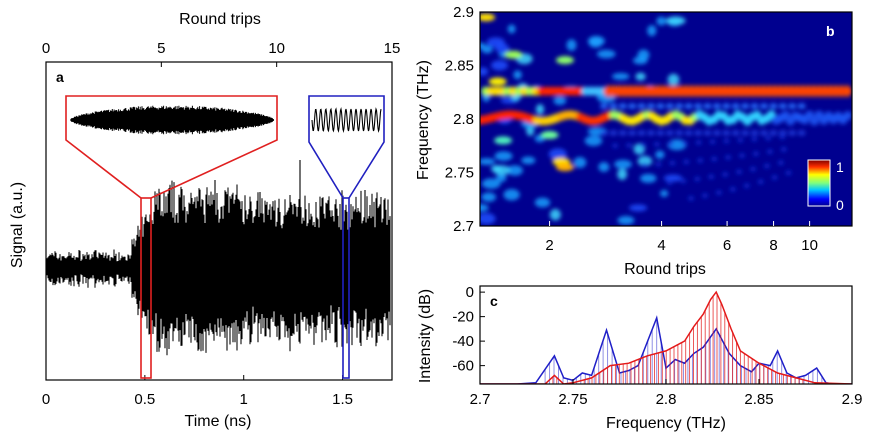 The height and width of the screenshot is (434, 870). I want to click on panel-a-top-xlabel: Round trips, so click(220, 19).